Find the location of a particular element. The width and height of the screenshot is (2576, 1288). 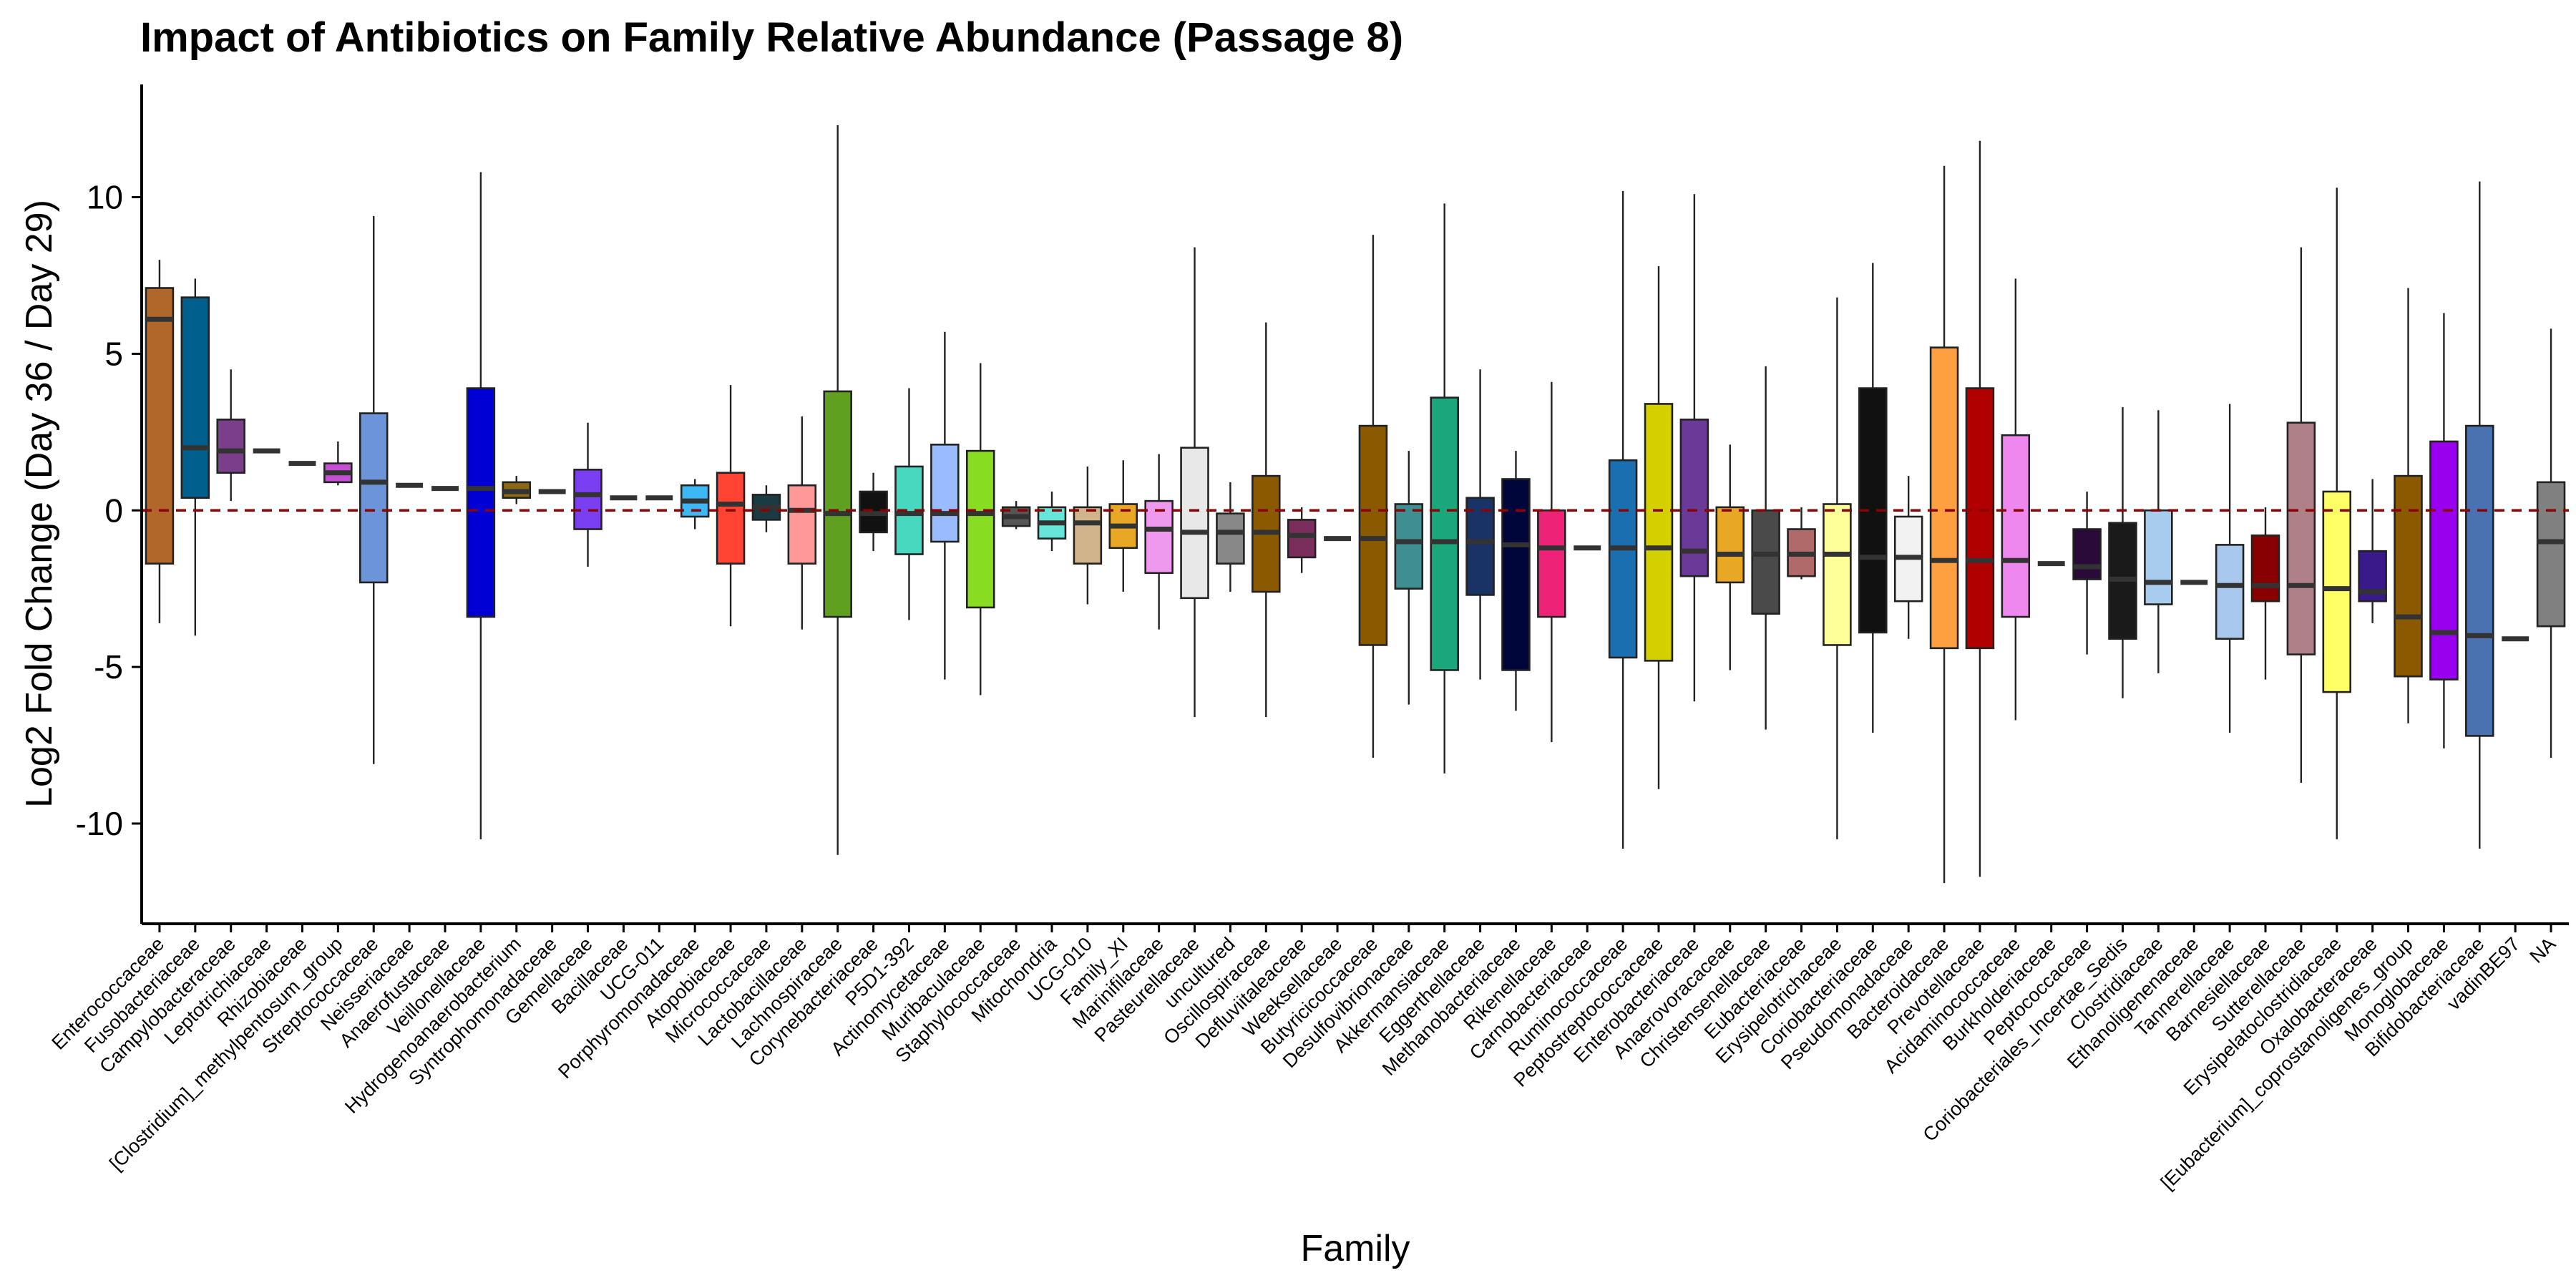

y-tick-label: 0 is located at coordinates (113, 510).